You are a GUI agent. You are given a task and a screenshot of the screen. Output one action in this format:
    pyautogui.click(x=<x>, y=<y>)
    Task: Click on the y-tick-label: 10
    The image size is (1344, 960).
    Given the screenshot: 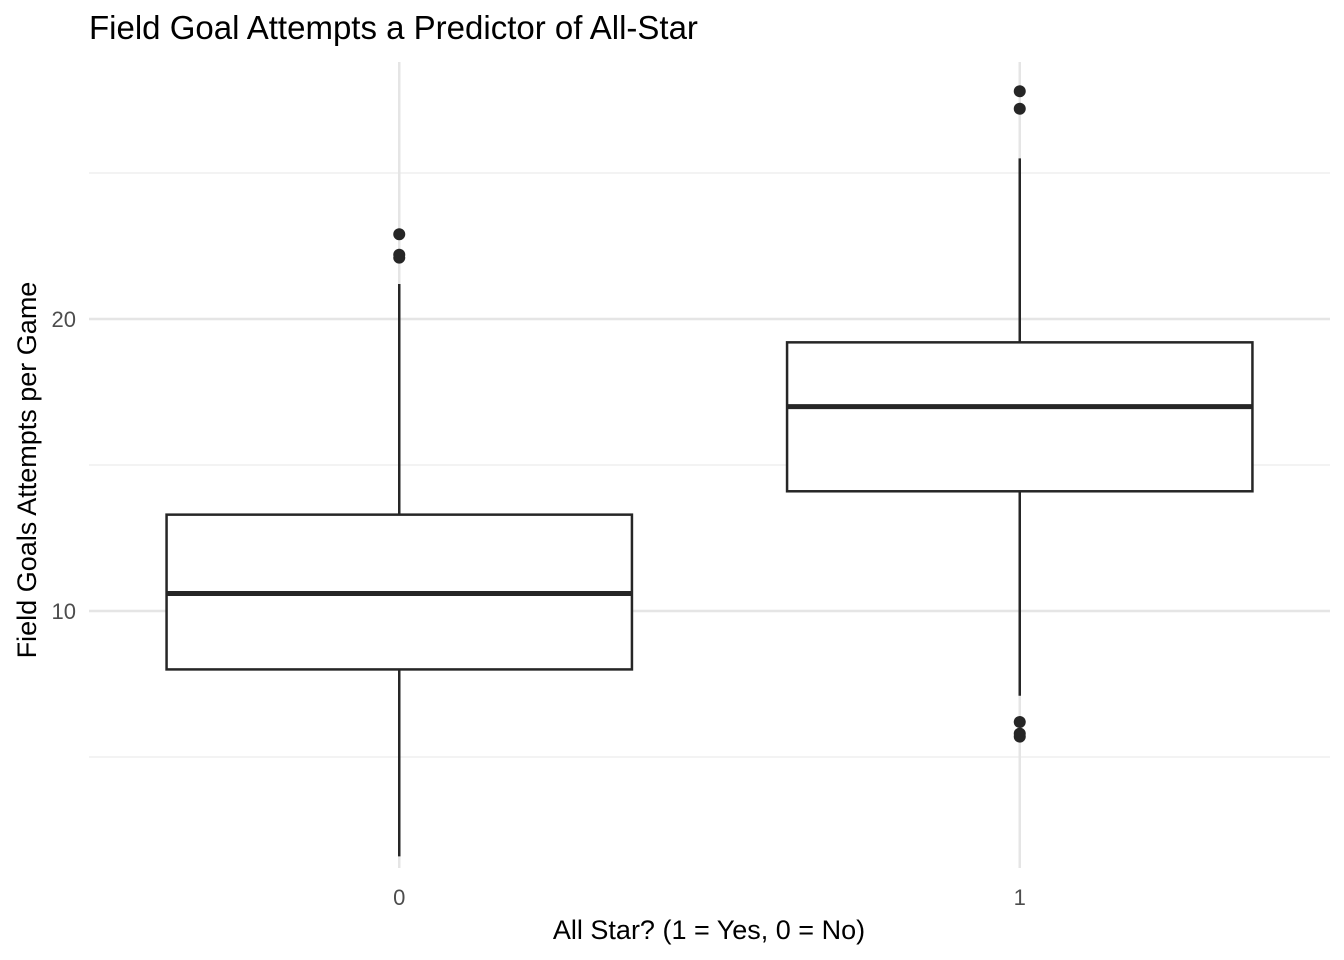 What is the action you would take?
    pyautogui.click(x=64, y=611)
    